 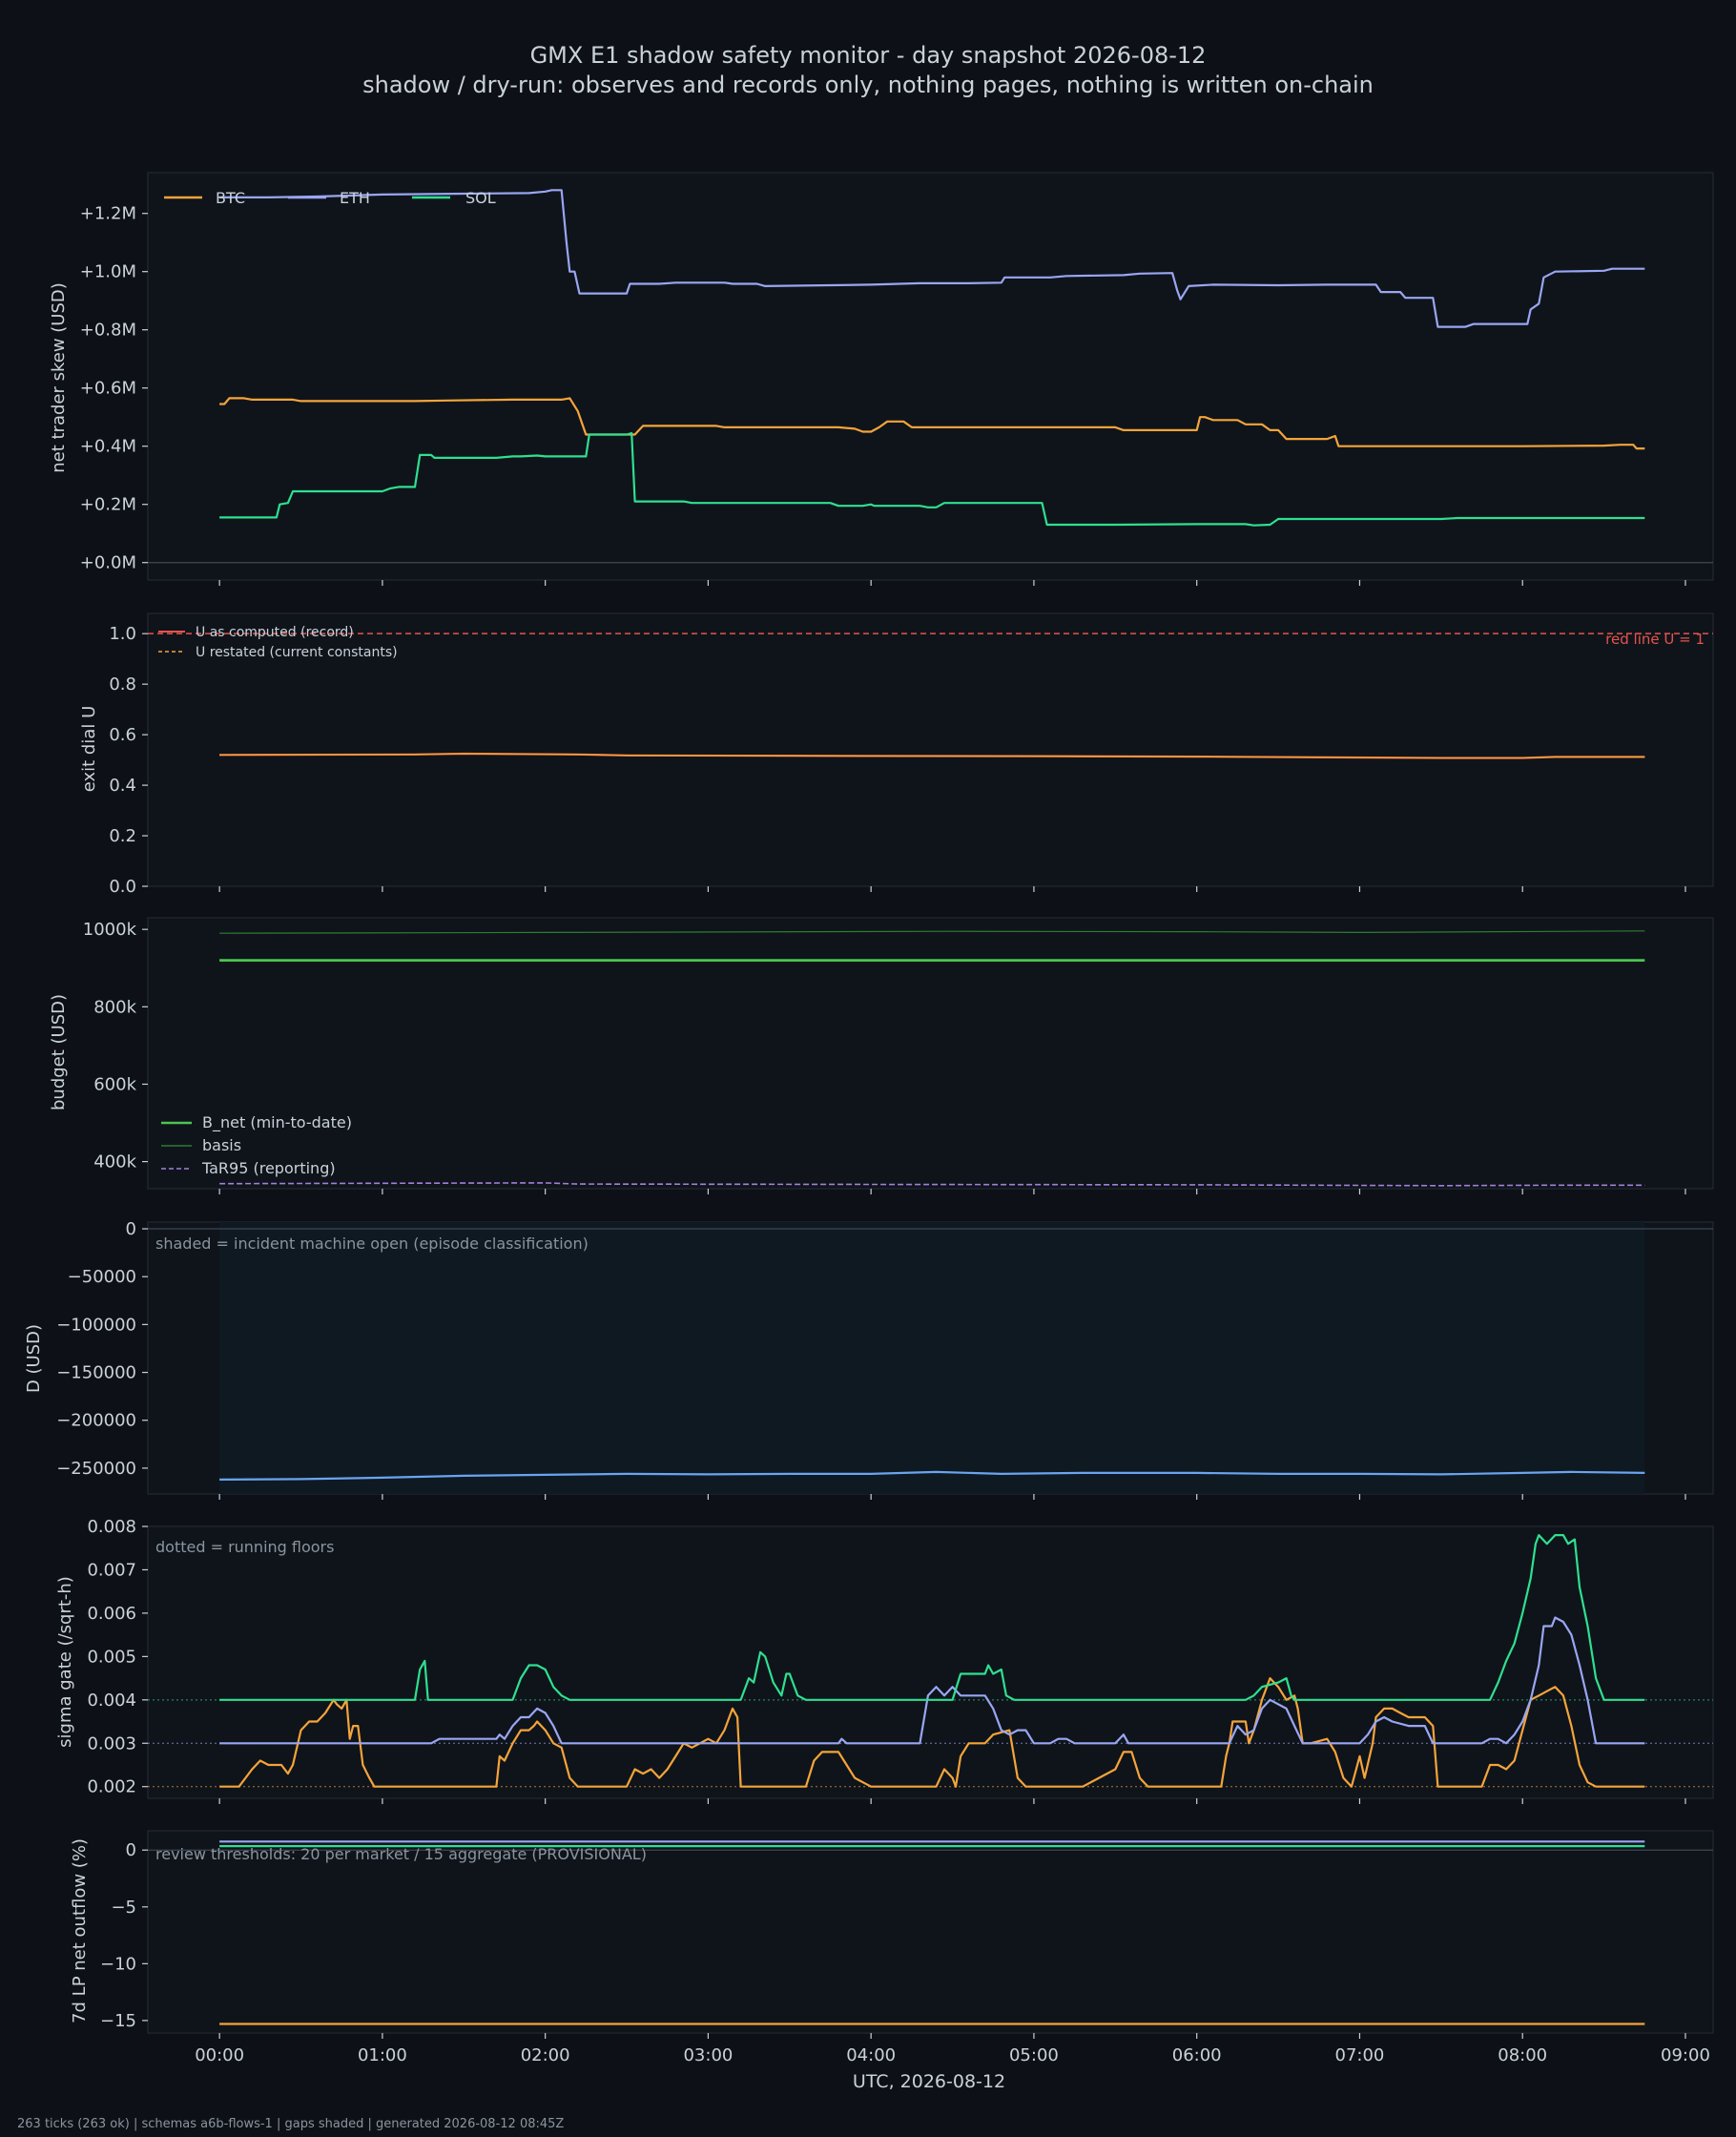 I want to click on legend-label-btc: BTC, so click(x=231, y=198).